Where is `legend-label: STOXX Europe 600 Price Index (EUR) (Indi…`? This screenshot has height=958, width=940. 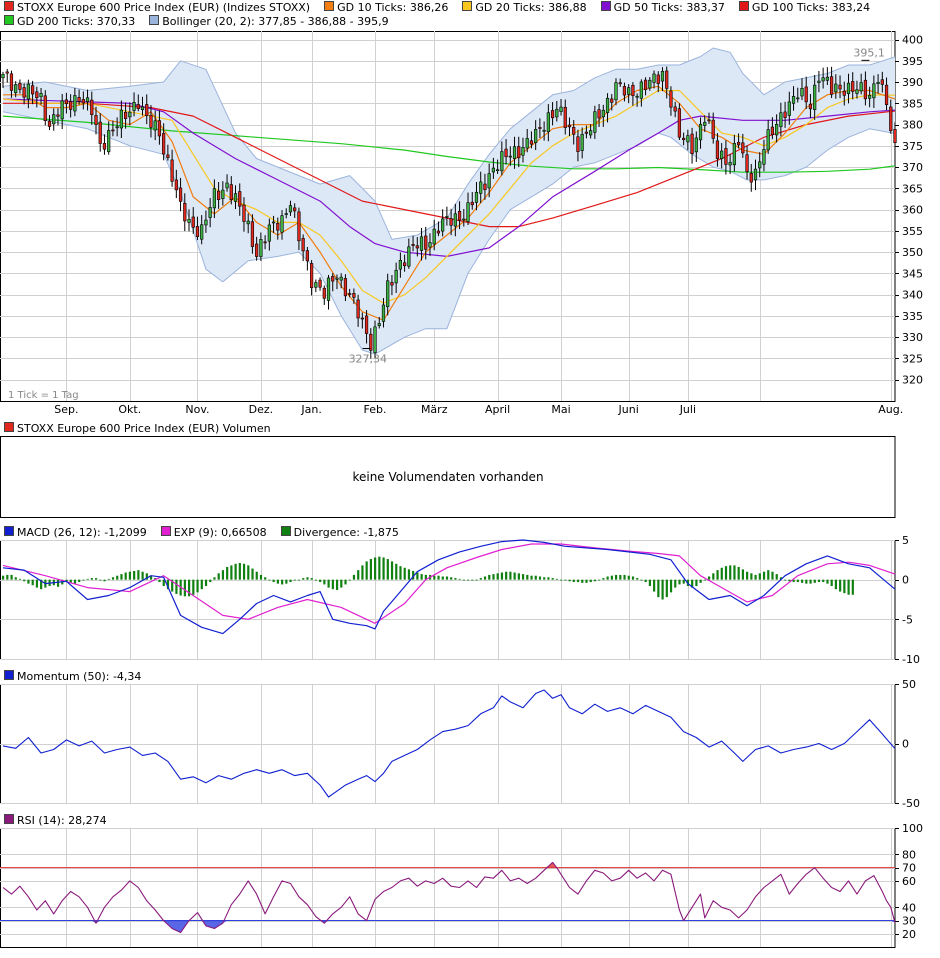 legend-label: STOXX Europe 600 Price Index (EUR) (Indi… is located at coordinates (164, 7).